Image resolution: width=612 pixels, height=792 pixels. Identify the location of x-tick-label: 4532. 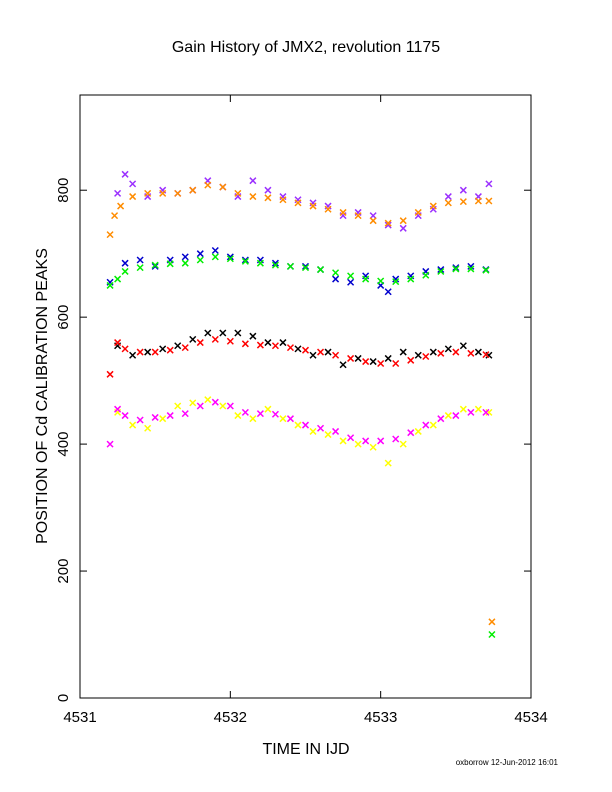
(230, 717).